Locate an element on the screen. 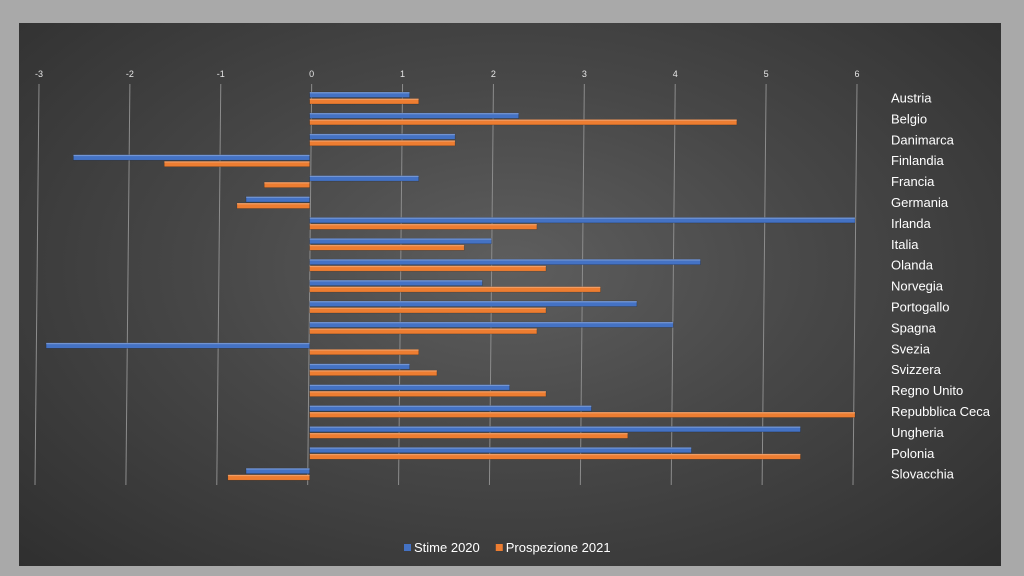 The width and height of the screenshot is (1024, 576). x-tick-label: 4 is located at coordinates (675, 74).